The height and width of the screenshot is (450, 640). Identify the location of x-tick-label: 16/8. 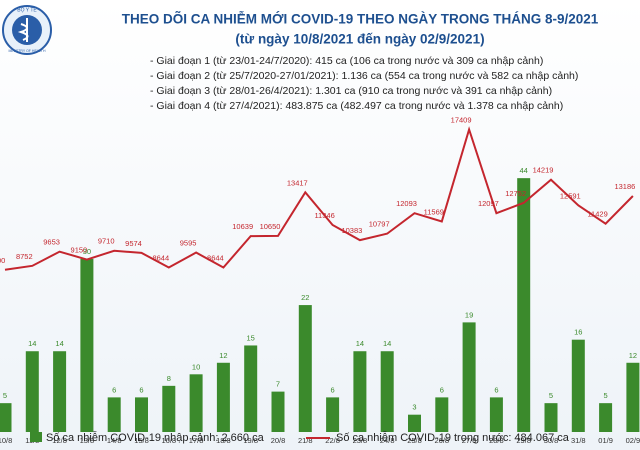
(168, 440).